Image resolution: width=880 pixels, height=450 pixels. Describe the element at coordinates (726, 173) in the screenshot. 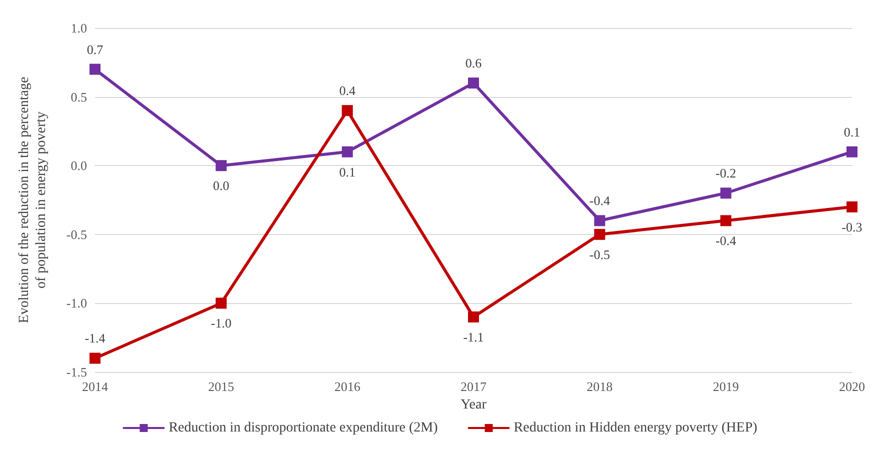

I see `data-label: -0.2` at that location.